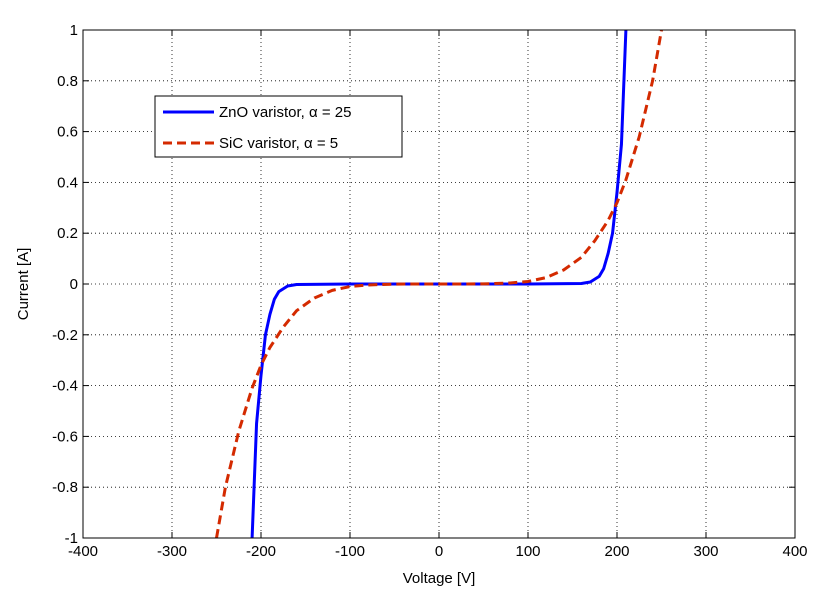  I want to click on legend-label-sic: SiC varistor, α = 5, so click(278, 143).